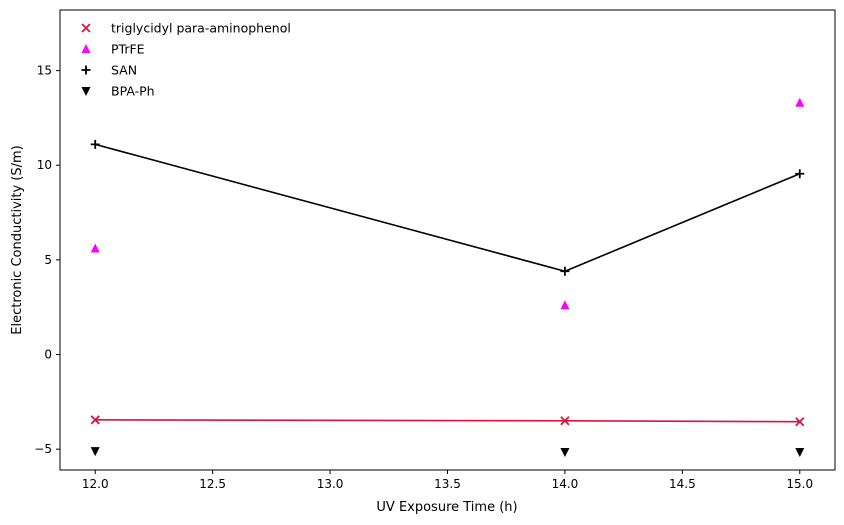 The image size is (844, 525). Describe the element at coordinates (565, 484) in the screenshot. I see `x-tick-label: 14.0` at that location.